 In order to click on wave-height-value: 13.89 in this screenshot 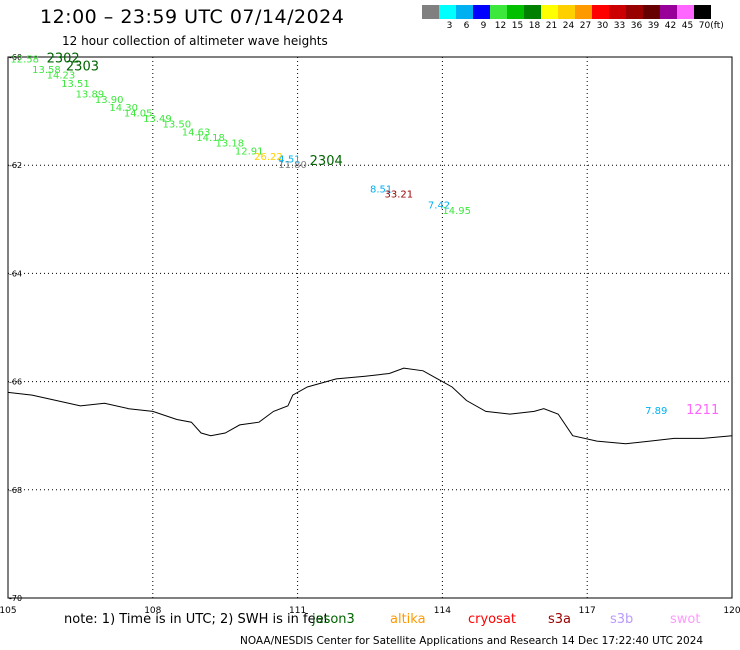, I will do `click(90, 95)`.